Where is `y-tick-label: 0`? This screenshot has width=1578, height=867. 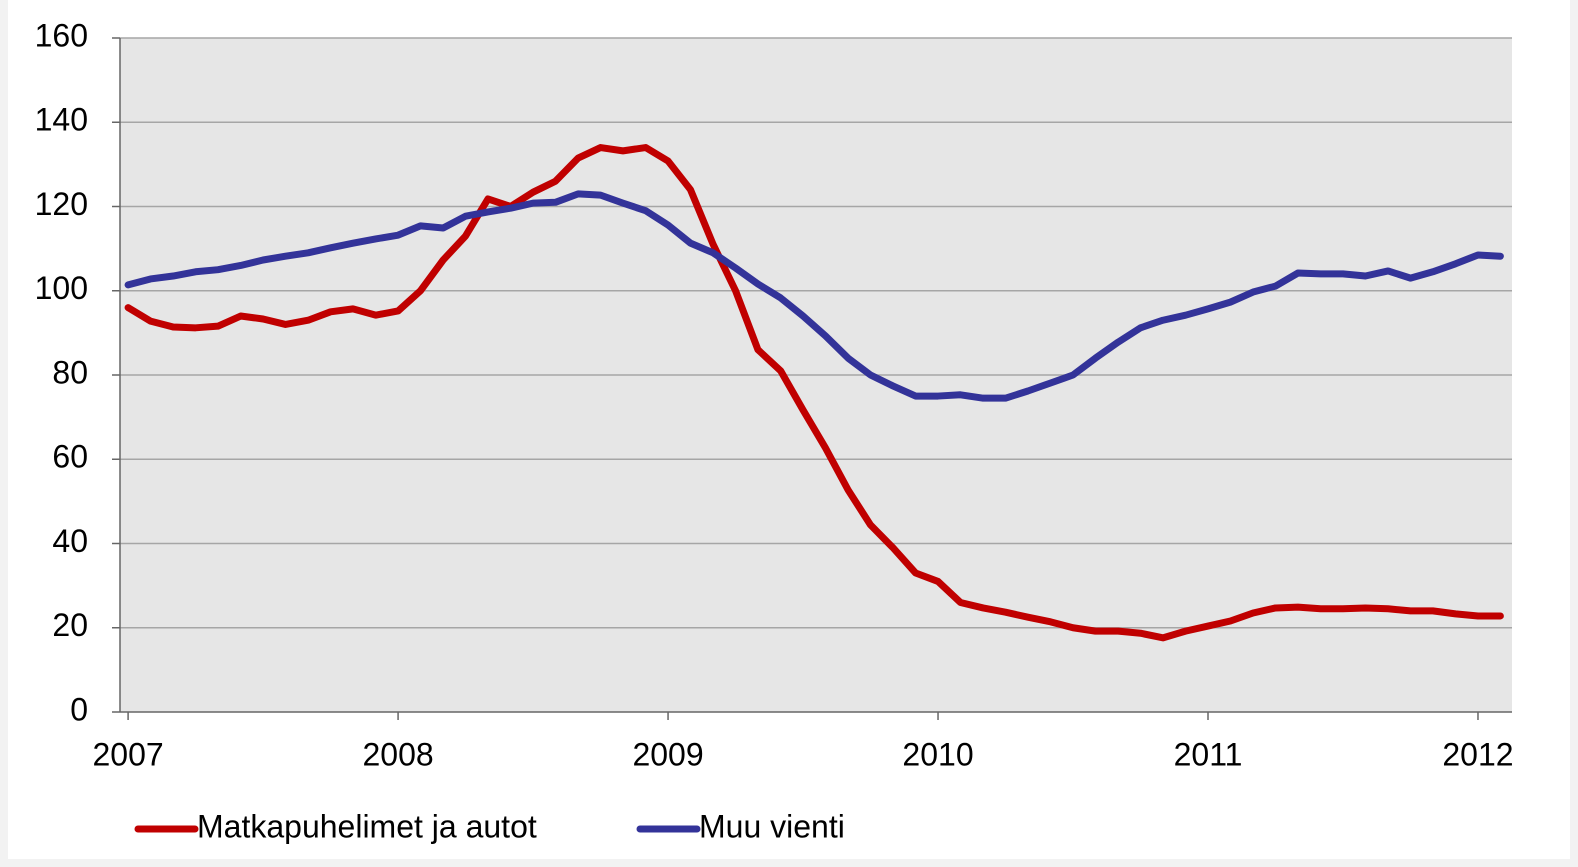 y-tick-label: 0 is located at coordinates (79, 709).